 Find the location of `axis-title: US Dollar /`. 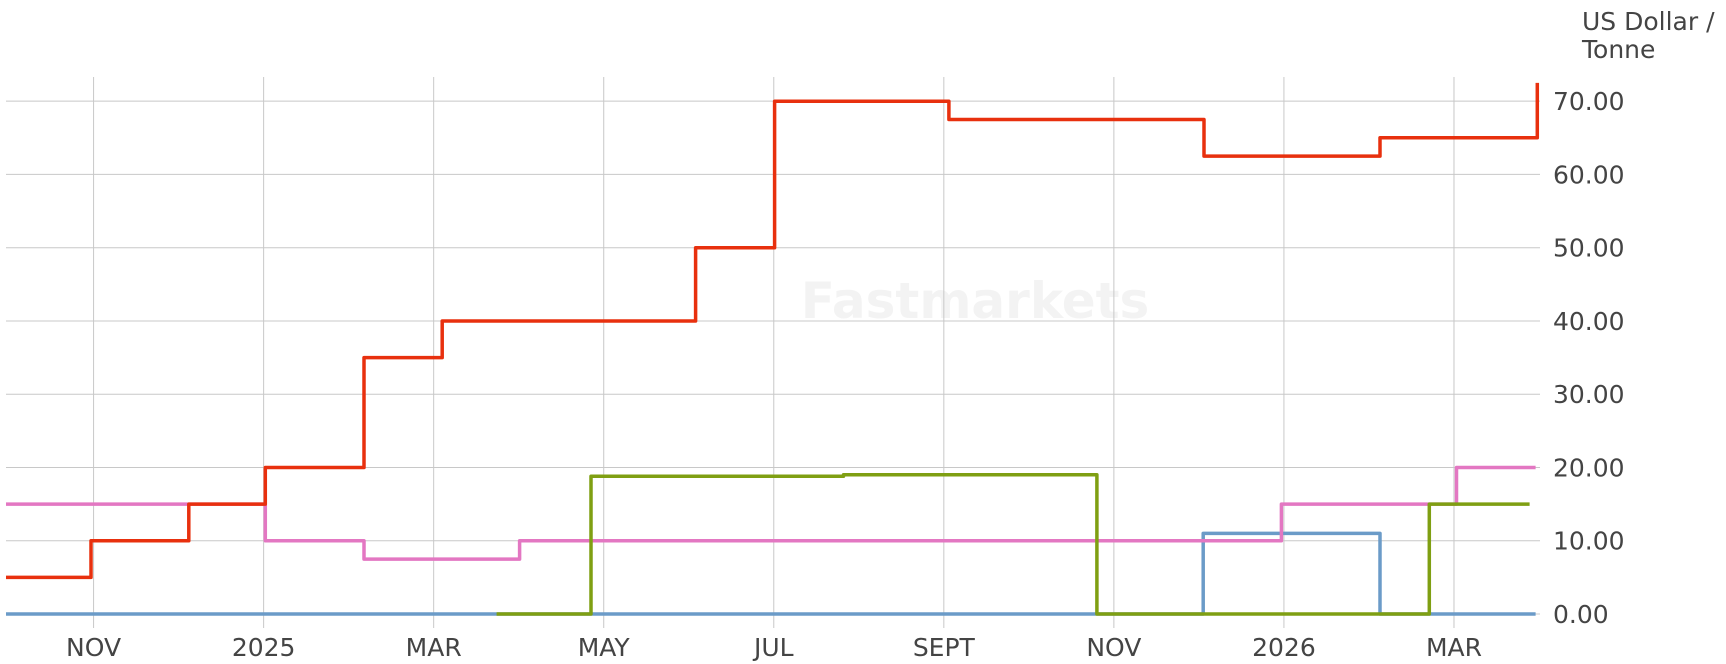

axis-title: US Dollar / is located at coordinates (1648, 21).